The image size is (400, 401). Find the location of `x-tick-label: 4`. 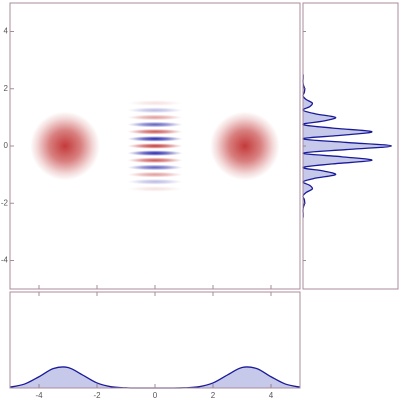

x-tick-label: 4 is located at coordinates (271, 395).